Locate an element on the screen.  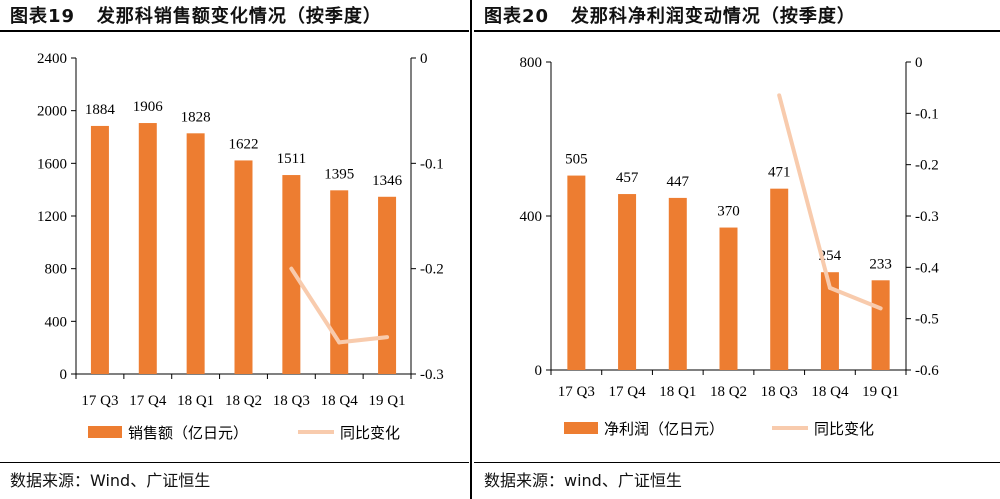
chart-number: 图表19 is located at coordinates (43, 16).